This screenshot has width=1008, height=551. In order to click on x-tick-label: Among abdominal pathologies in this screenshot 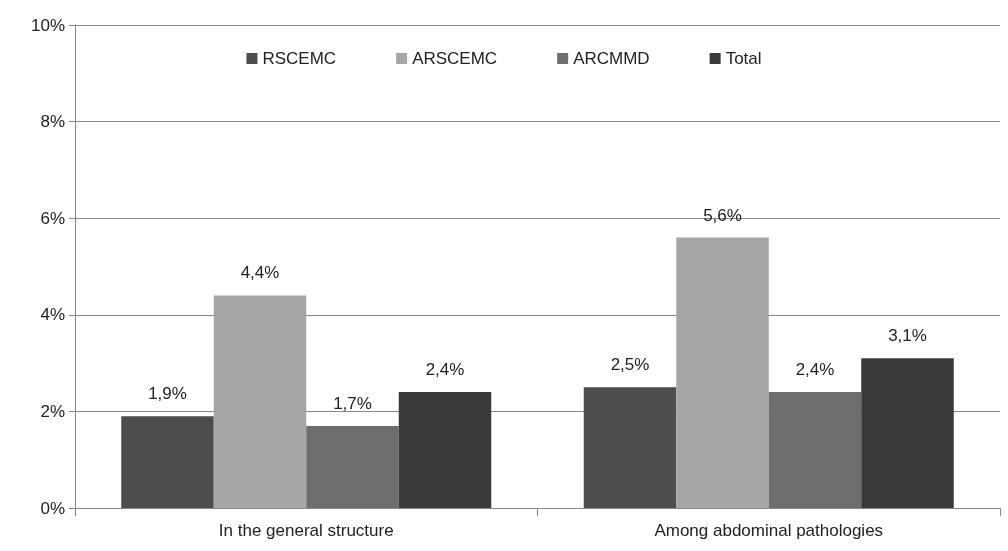, I will do `click(769, 530)`.